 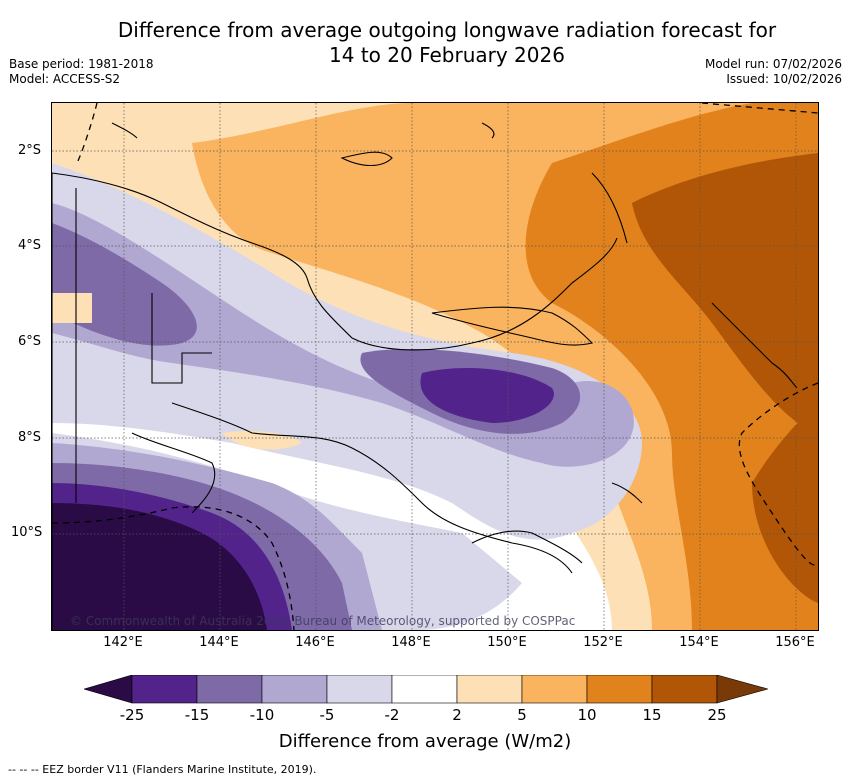 I want to click on model-name: Model: ACCESS-S2, so click(x=65, y=79).